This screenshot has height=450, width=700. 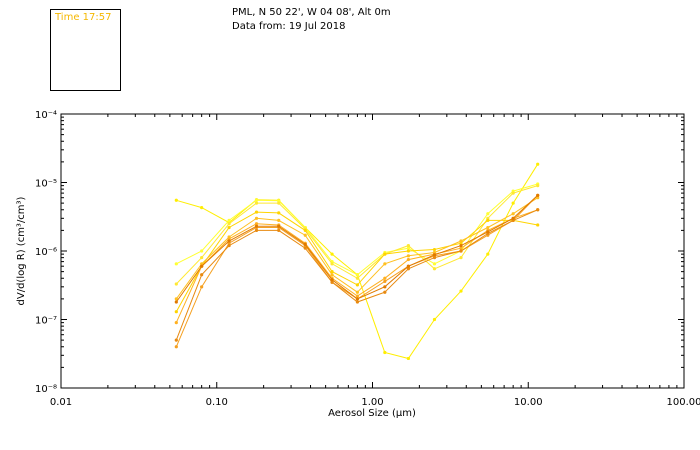 I want to click on x-tick-label: 0.01, so click(x=61, y=402).